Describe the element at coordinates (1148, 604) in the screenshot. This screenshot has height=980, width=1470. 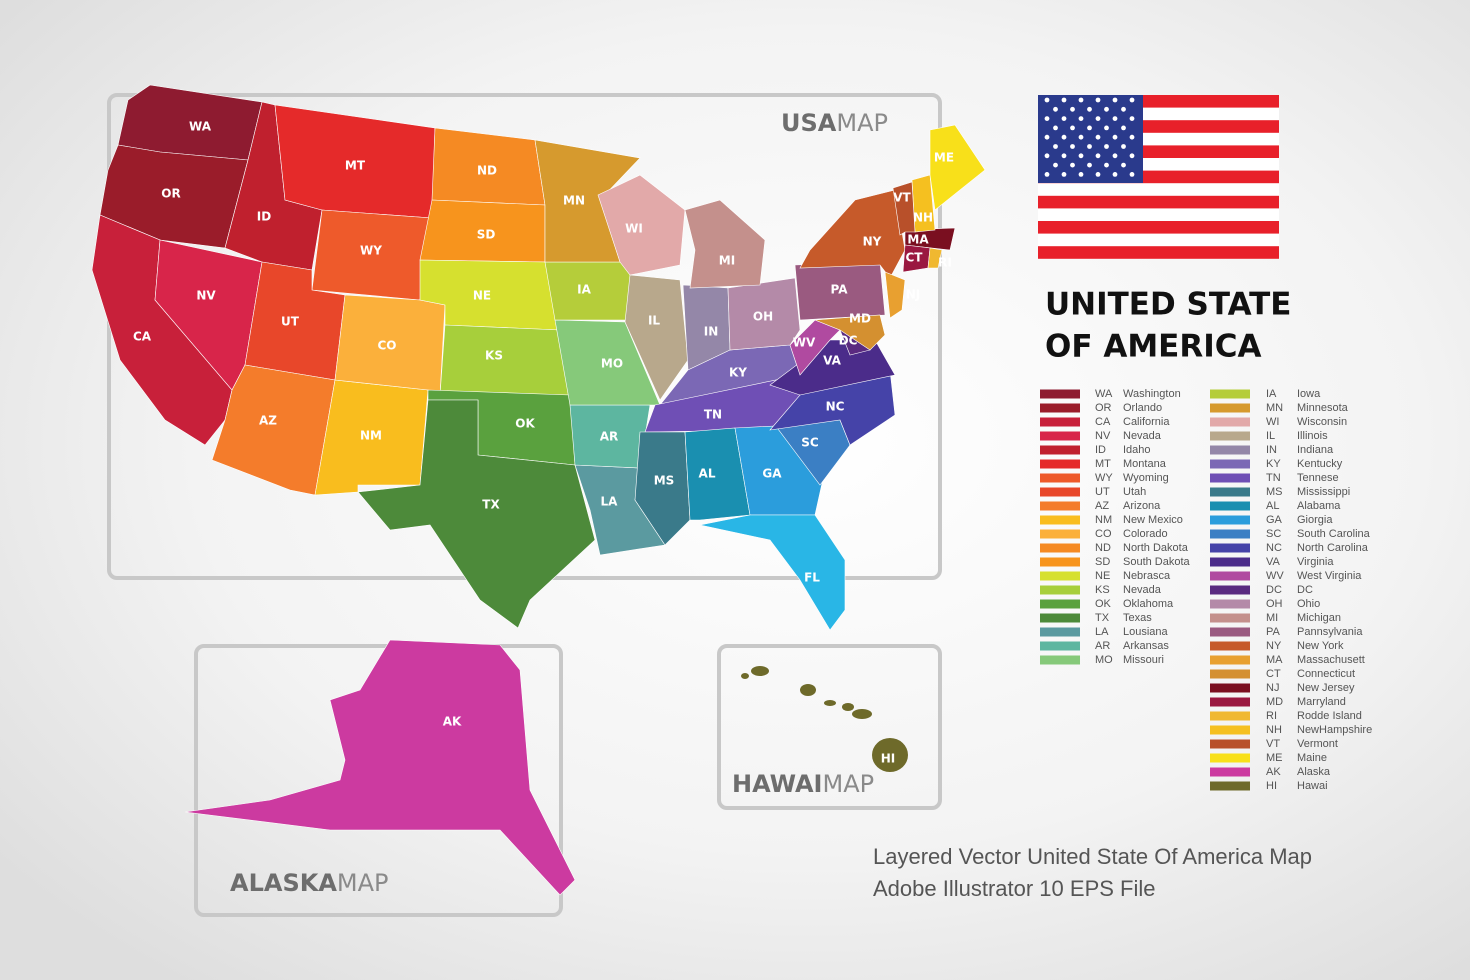
I see `legend-name: Oklahoma` at that location.